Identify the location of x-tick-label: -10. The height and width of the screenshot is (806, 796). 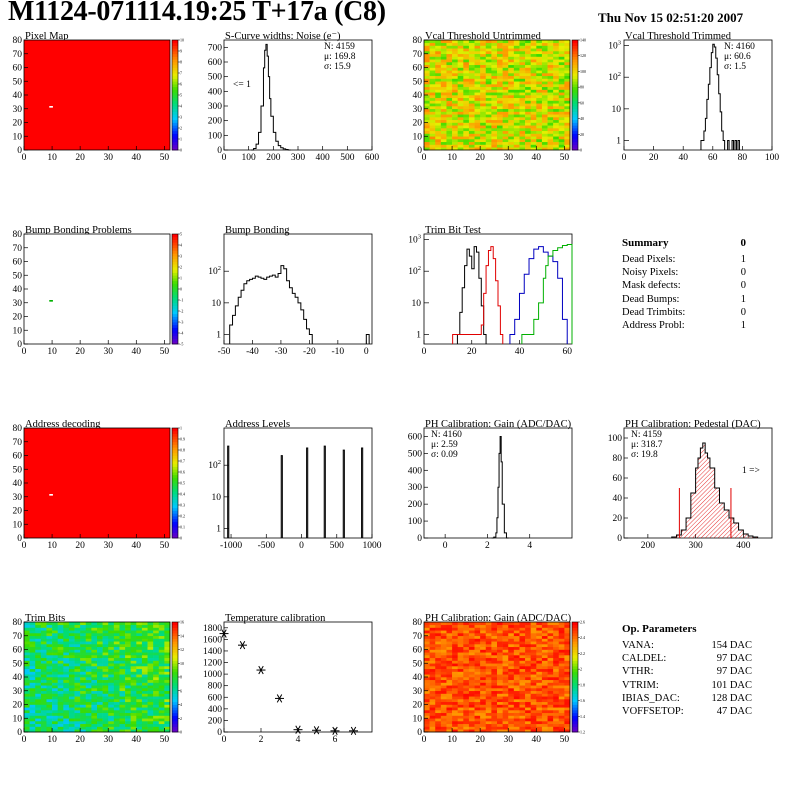
(338, 352).